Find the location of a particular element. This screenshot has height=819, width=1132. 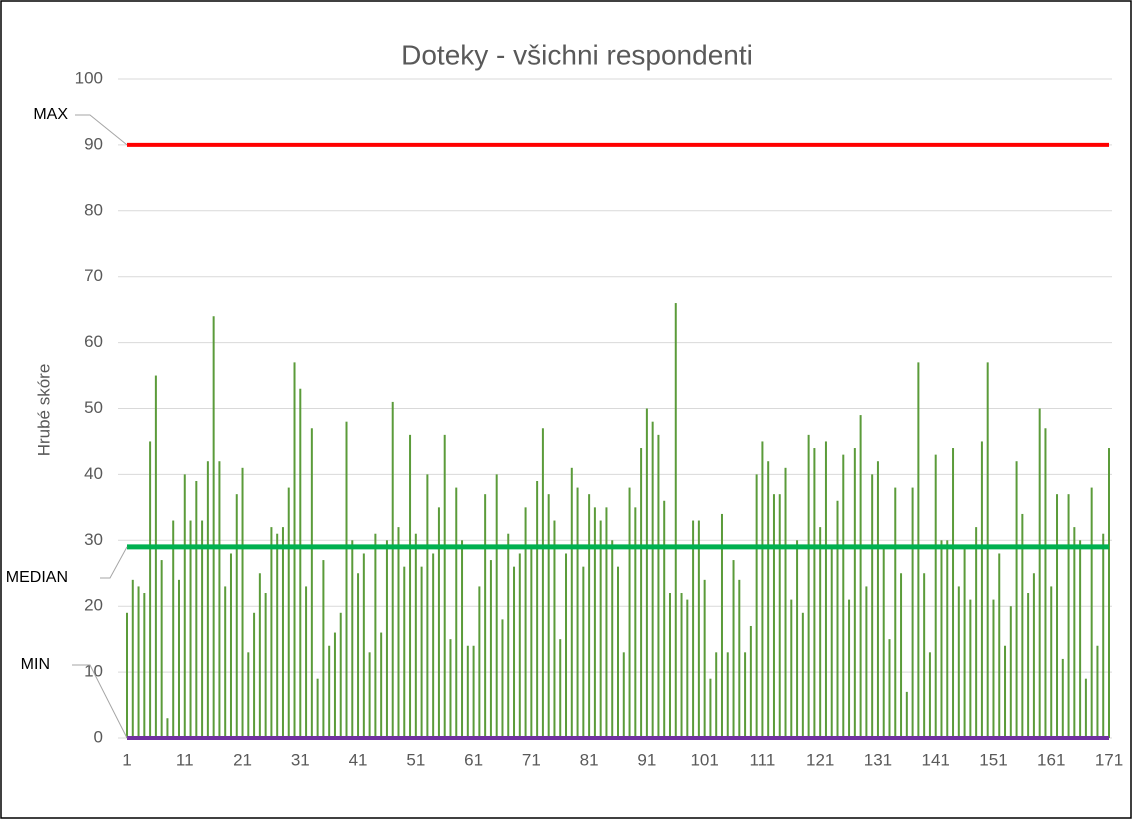

x-tick-label: 21 is located at coordinates (242, 759).